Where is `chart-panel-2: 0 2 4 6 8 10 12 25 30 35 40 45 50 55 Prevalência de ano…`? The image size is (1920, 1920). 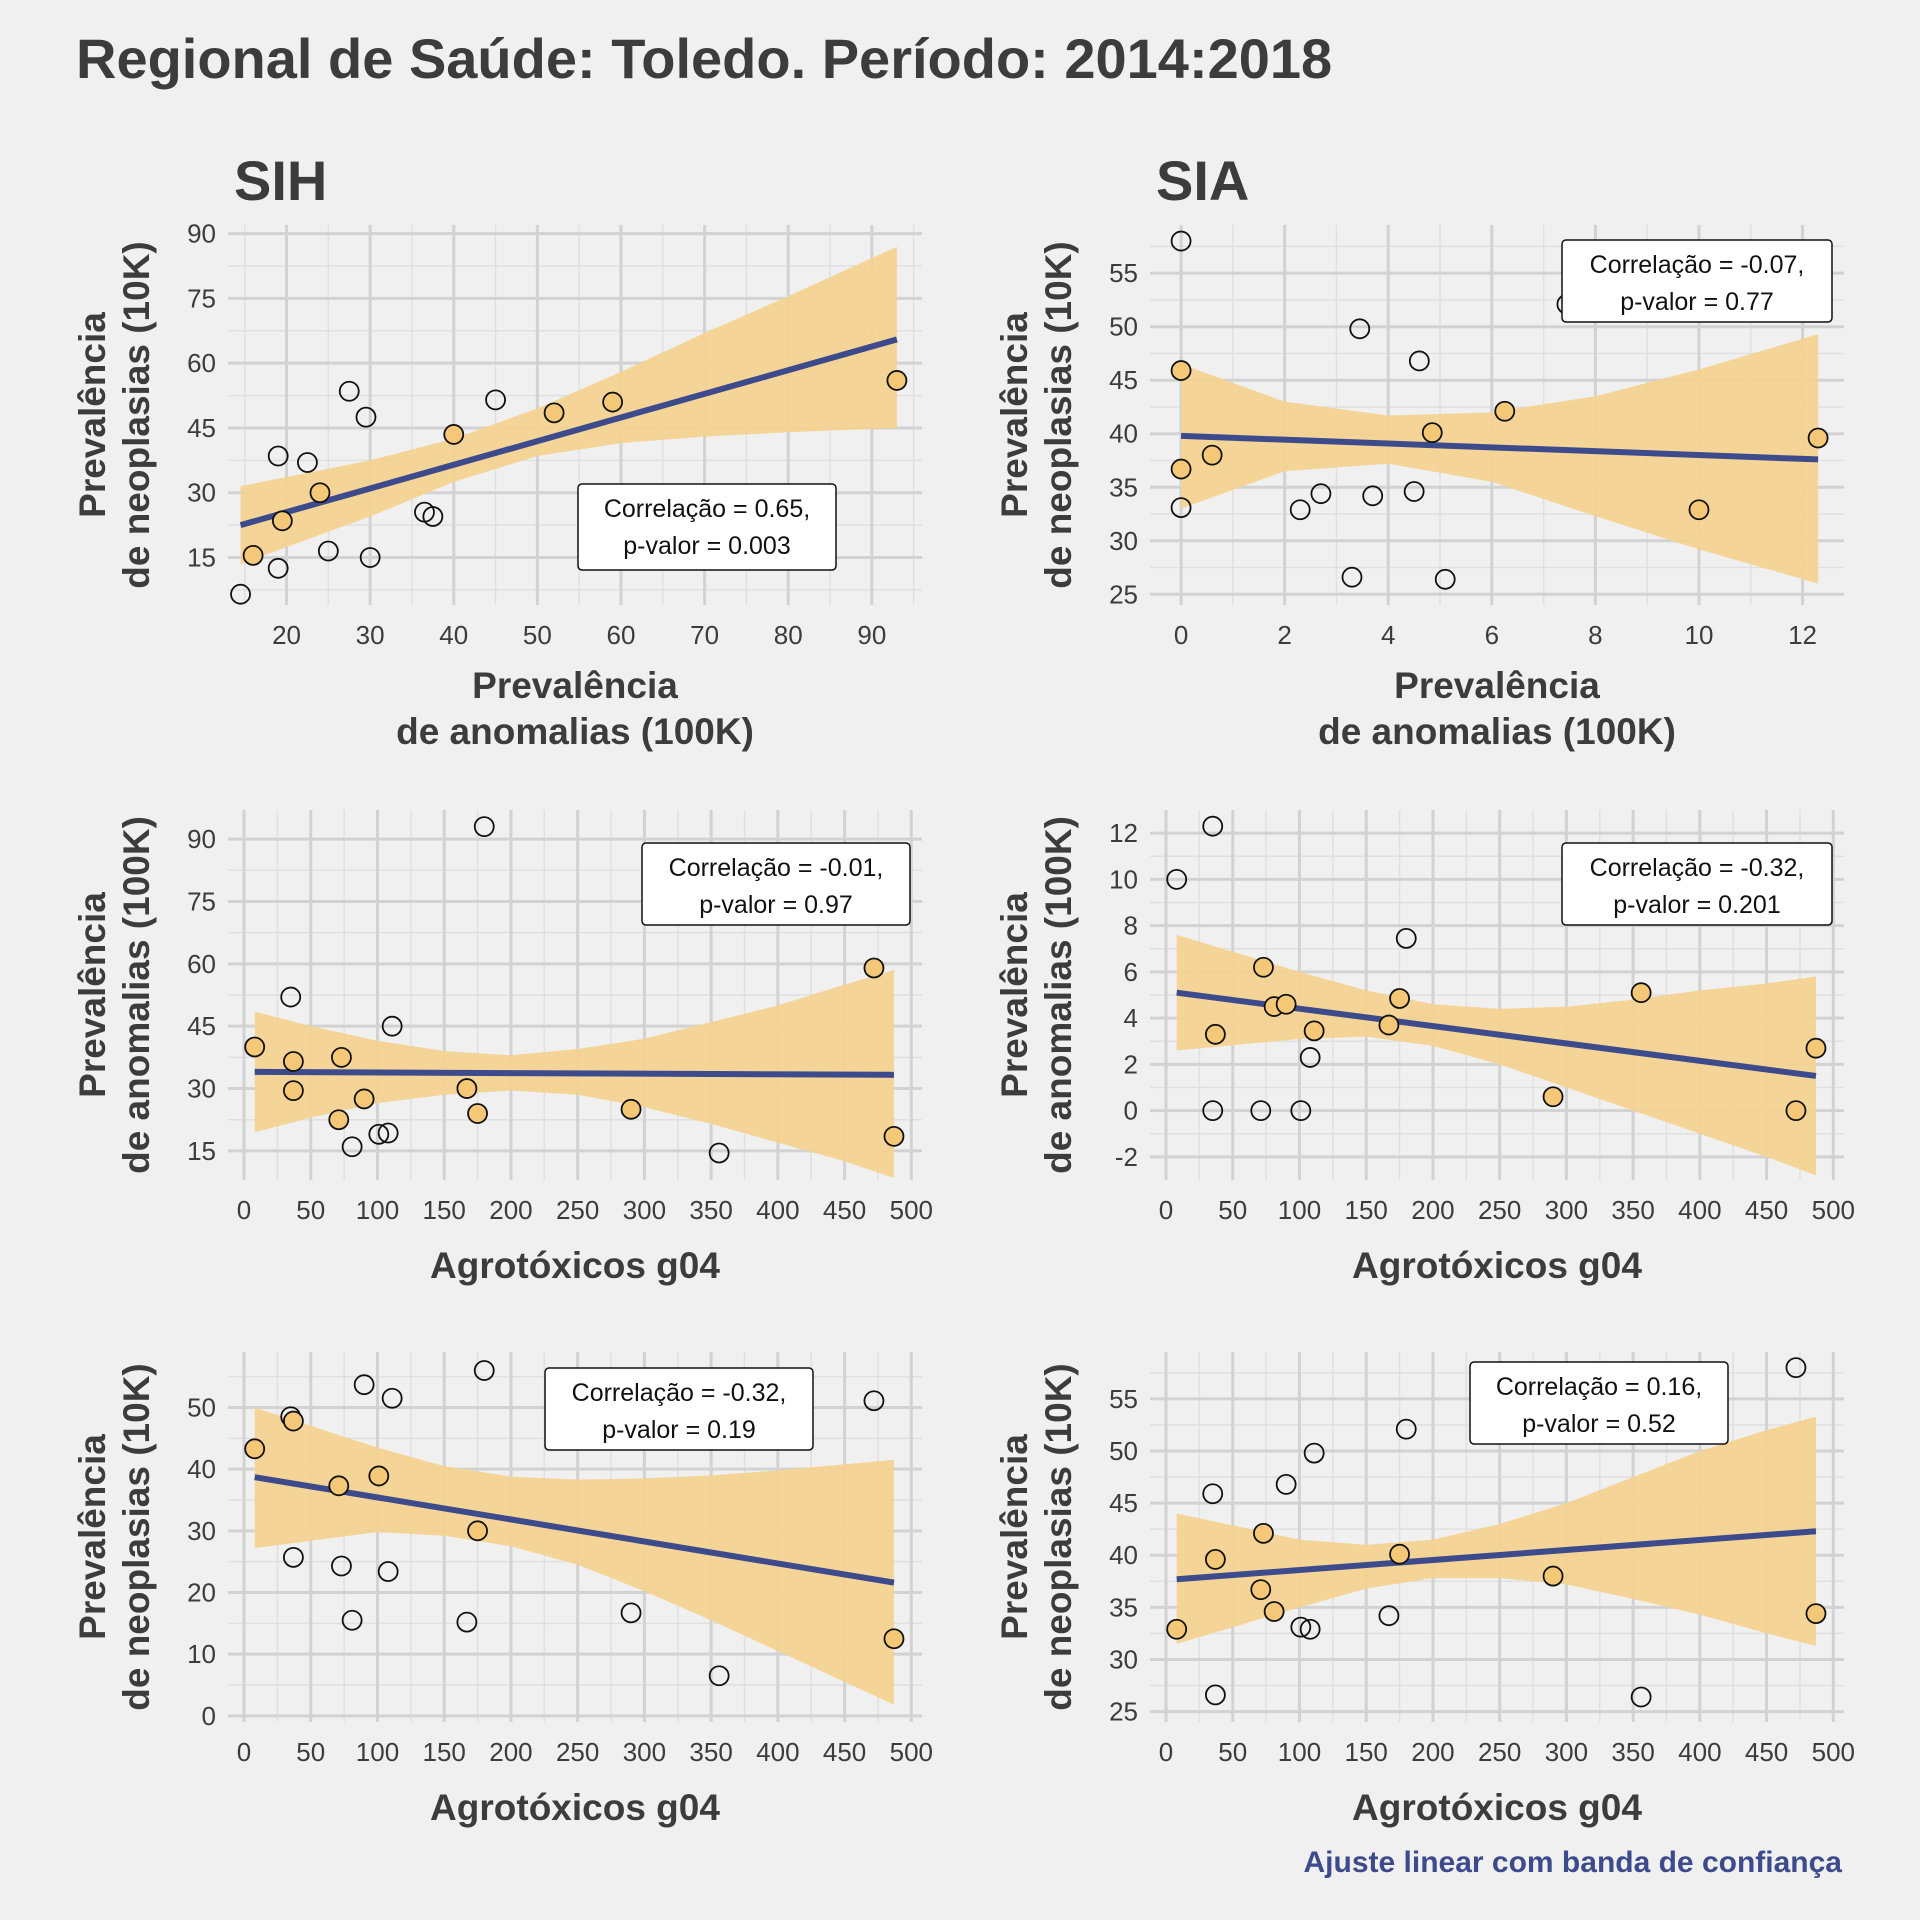 chart-panel-2: 0 2 4 6 8 10 12 25 30 35 40 45 50 55 Prevalência de ano… is located at coordinates (1419, 488).